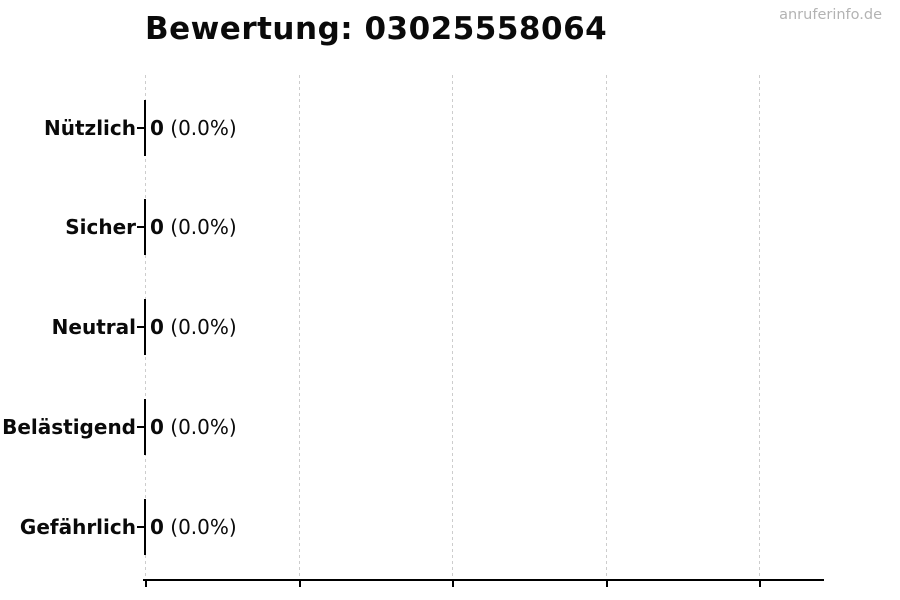 This screenshot has height=600, width=900. I want to click on bar-row: Neutral 0 (0.0%), so click(450, 327).